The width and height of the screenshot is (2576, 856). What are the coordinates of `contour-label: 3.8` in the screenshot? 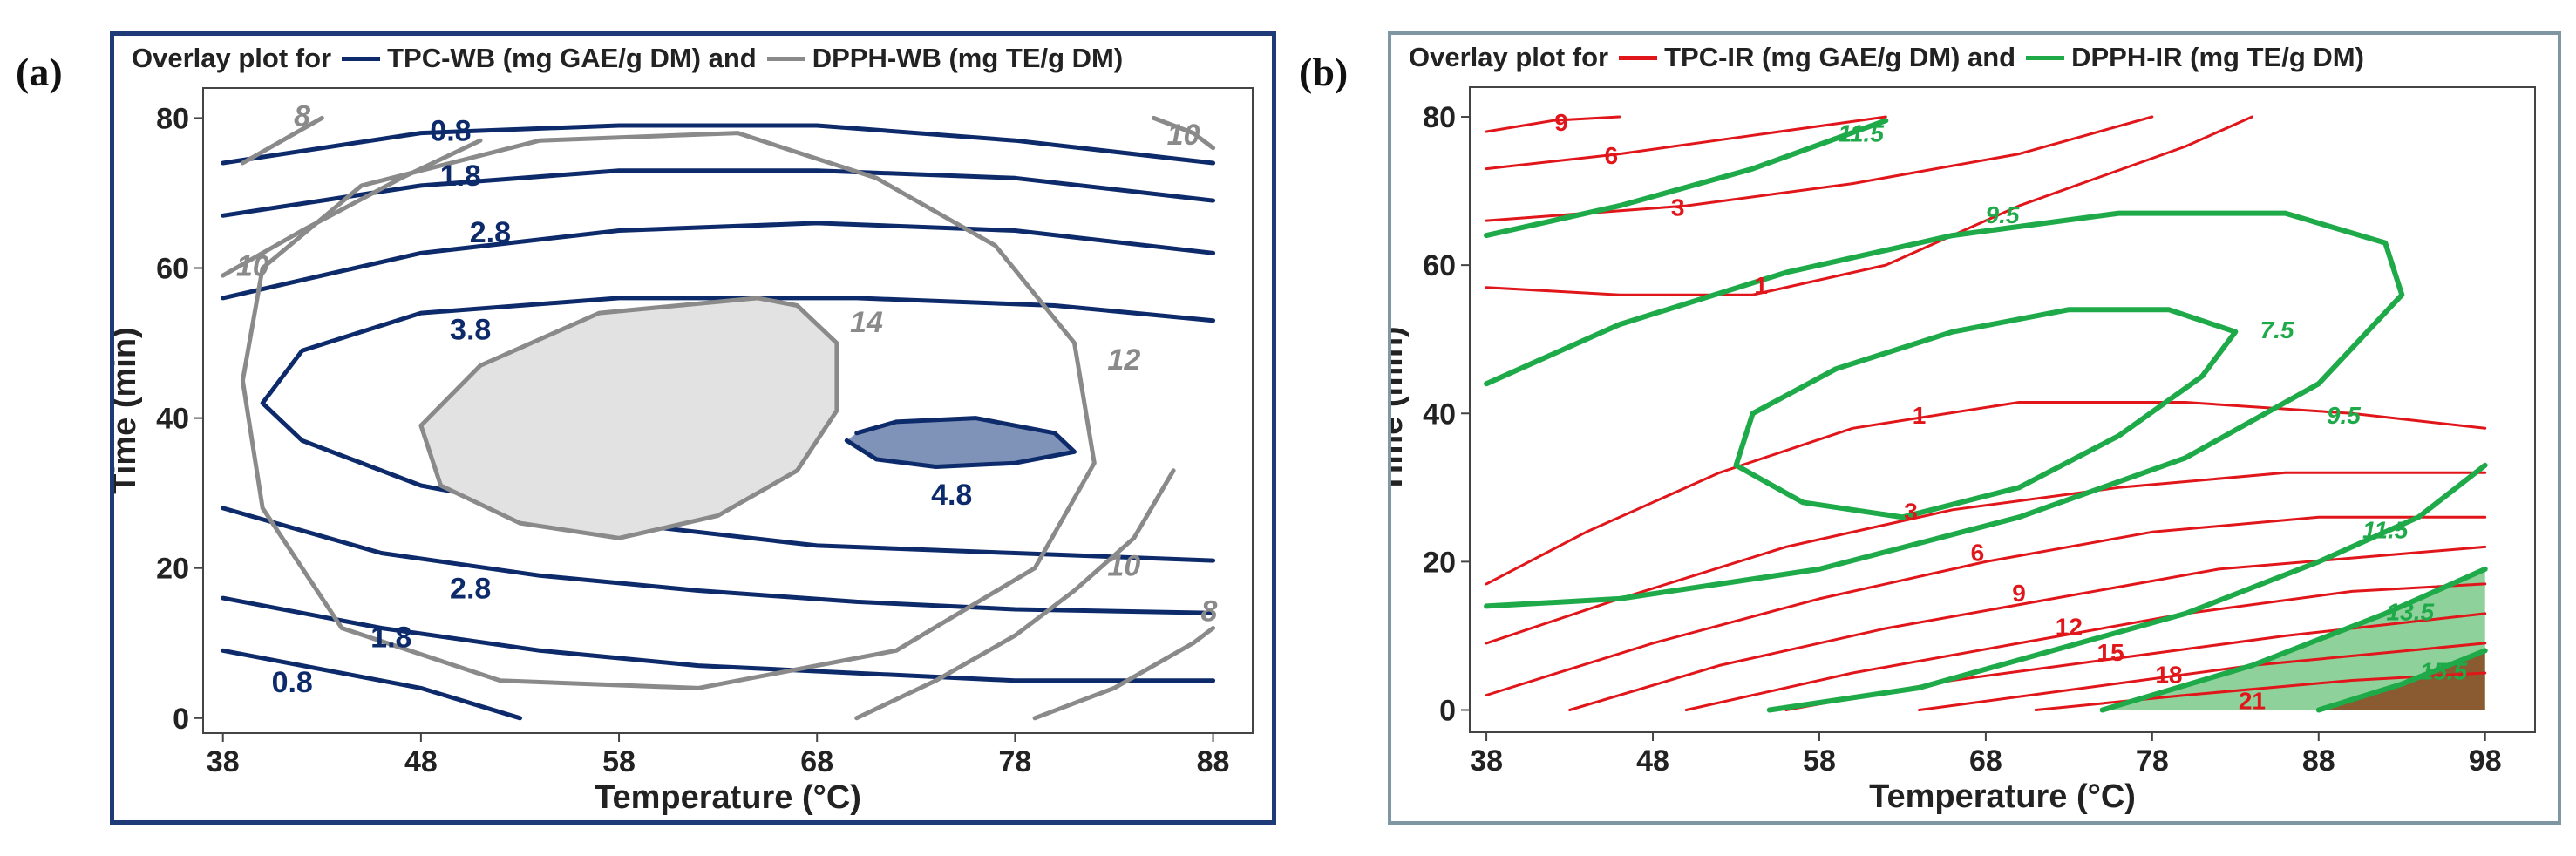 It's located at (471, 330).